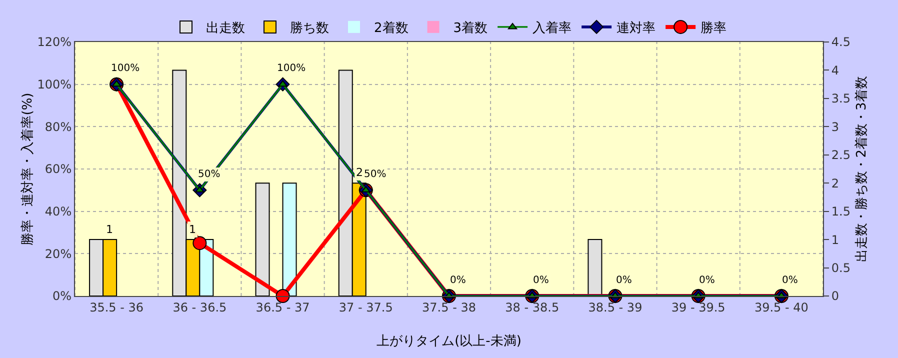  I want to click on x-tick-label: 35.5 - 36, so click(117, 307).